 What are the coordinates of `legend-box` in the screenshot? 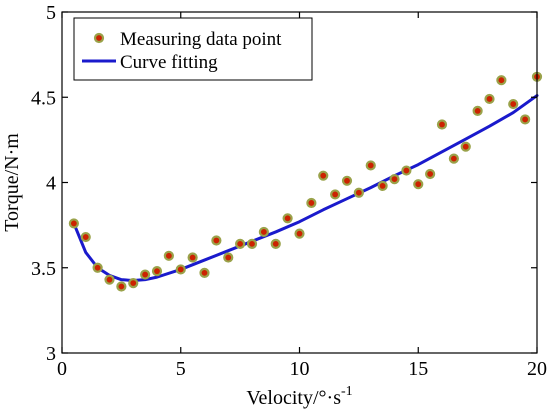 It's located at (193, 49).